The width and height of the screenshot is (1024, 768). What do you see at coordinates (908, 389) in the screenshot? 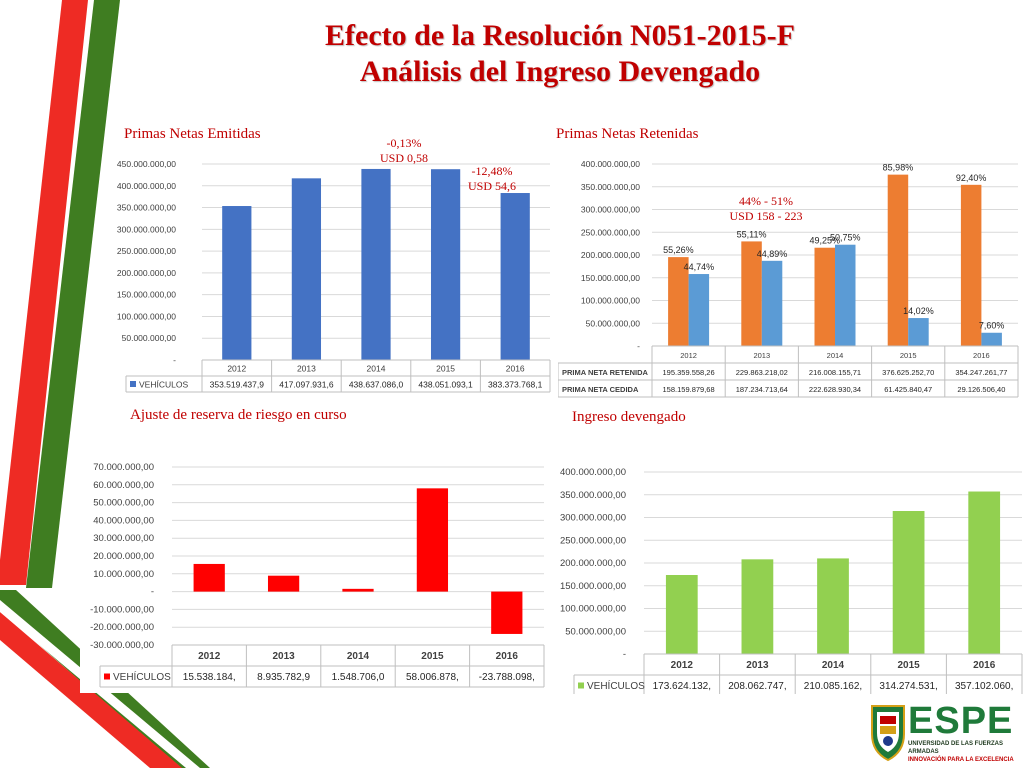
I see `table-cell: 61.425.840,47` at bounding box center [908, 389].